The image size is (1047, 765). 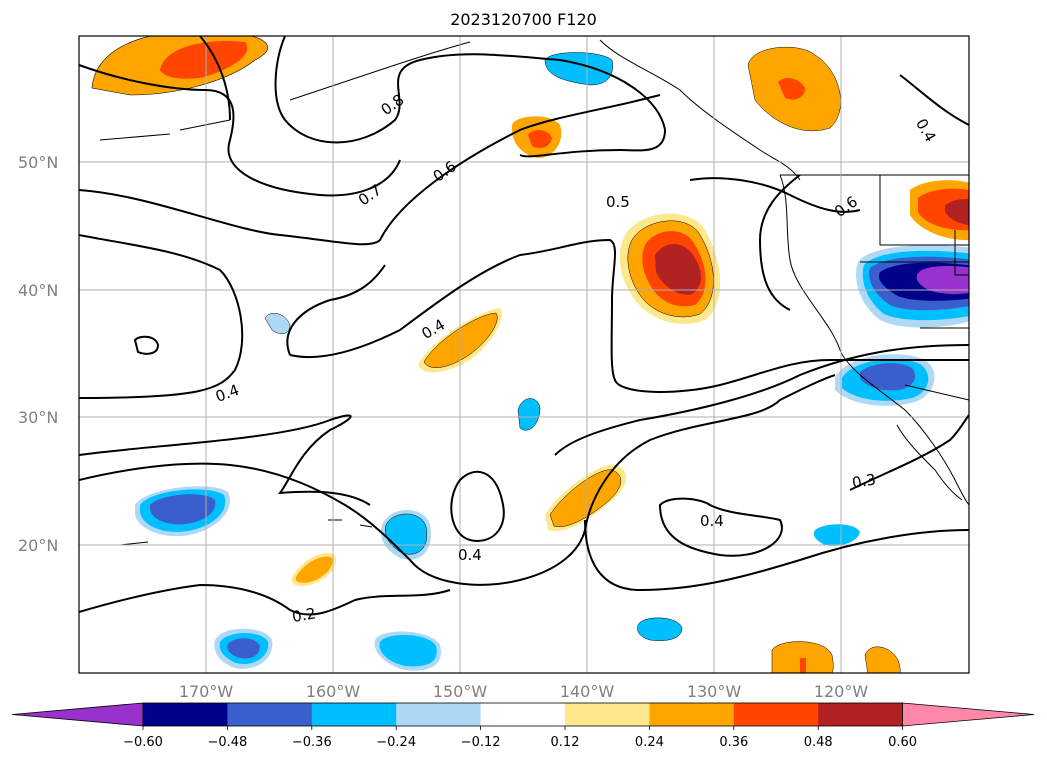 I want to click on contour-label: 0.2, so click(x=304, y=615).